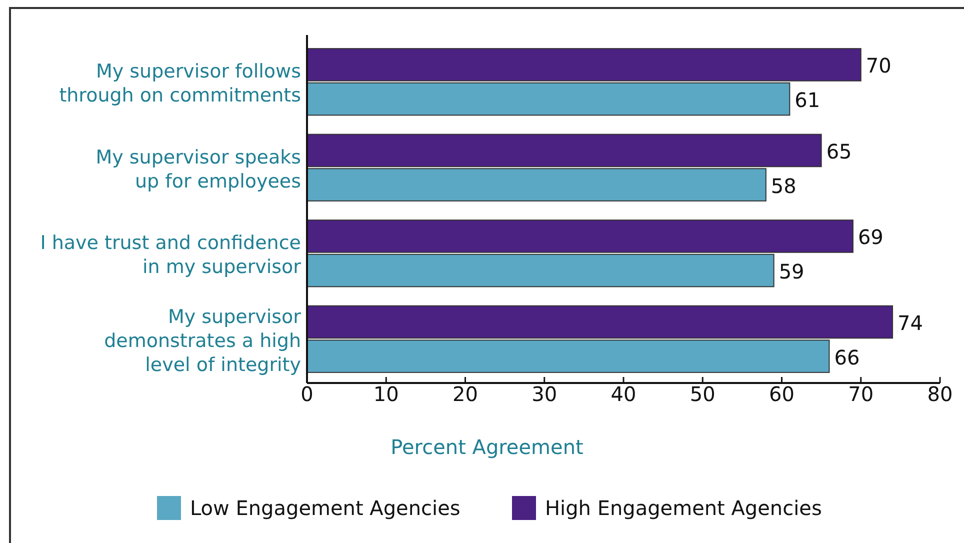 This screenshot has width=964, height=543. I want to click on x-tick-label: 0, so click(307, 394).